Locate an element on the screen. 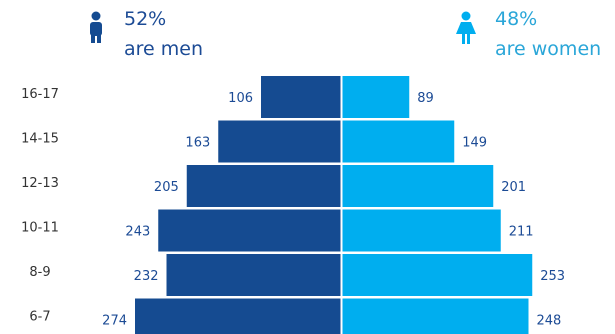 The image size is (615, 334). age-label-14-15: 14-15 is located at coordinates (40, 139).